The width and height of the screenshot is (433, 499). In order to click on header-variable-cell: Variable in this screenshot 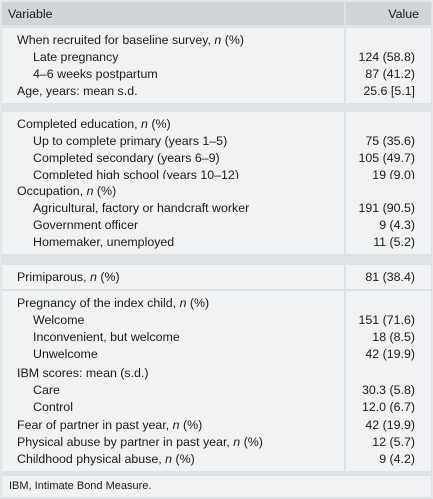, I will do `click(173, 13)`.